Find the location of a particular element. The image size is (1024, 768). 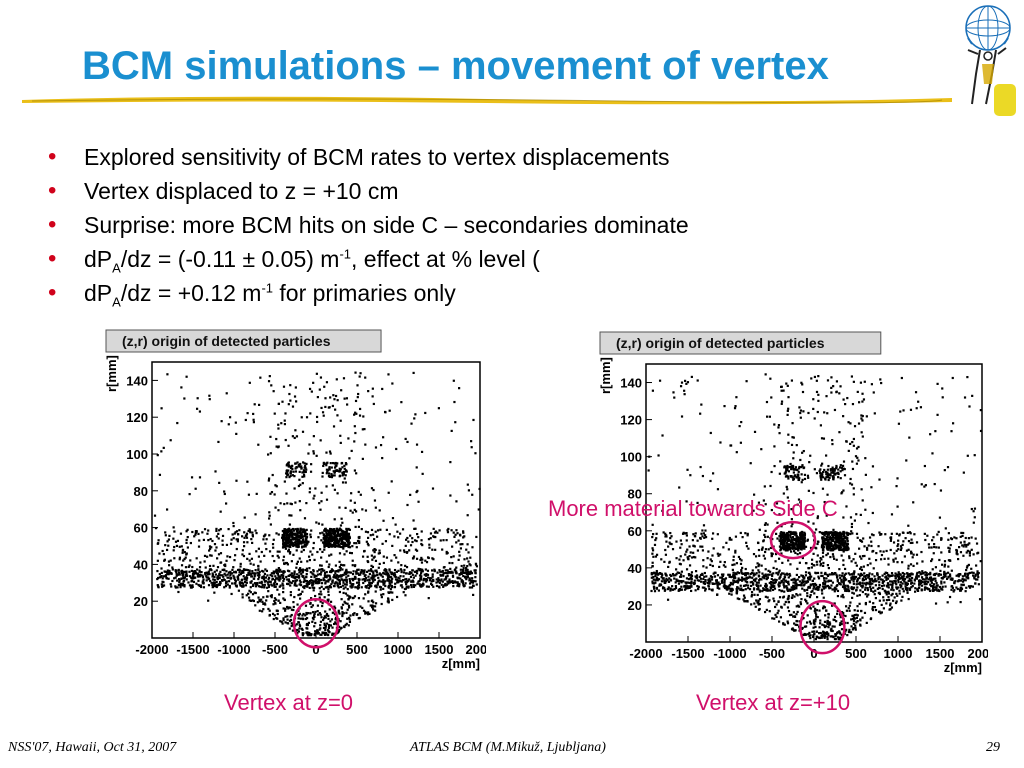

y-tick-label: 120 is located at coordinates (631, 420).